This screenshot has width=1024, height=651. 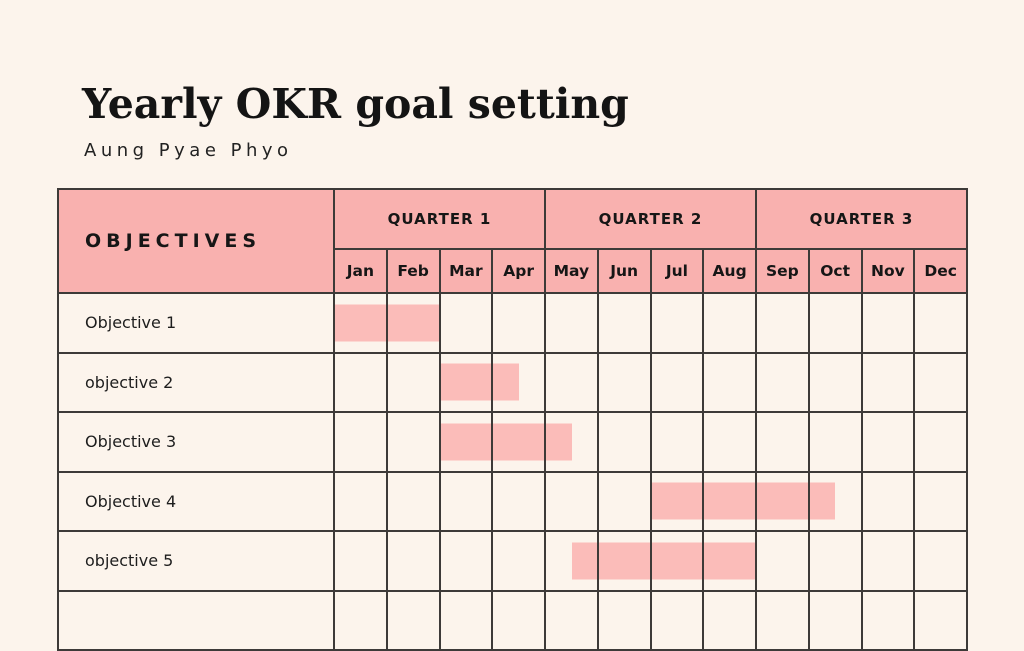 What do you see at coordinates (860, 219) in the screenshot?
I see `quarter-header-cell: QUARTER 3` at bounding box center [860, 219].